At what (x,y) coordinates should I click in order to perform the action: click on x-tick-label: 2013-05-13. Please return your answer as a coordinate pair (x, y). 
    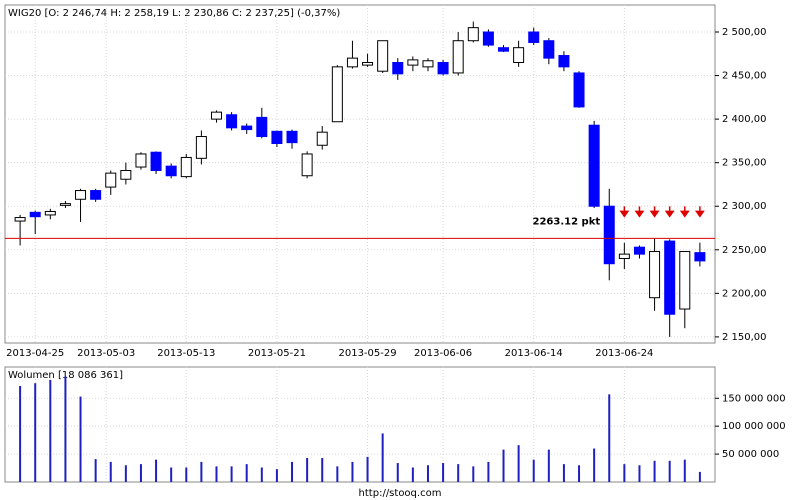
    Looking at the image, I should click on (186, 353).